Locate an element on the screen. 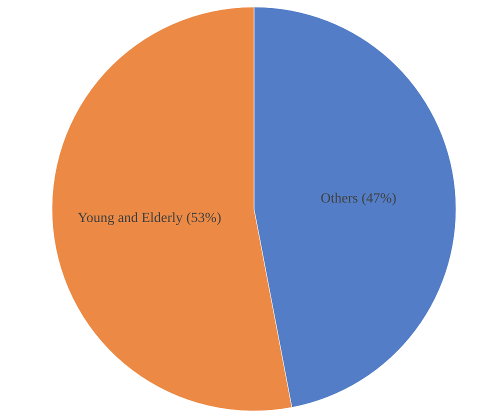 Image resolution: width=504 pixels, height=419 pixels. slice-label: Others (47%) is located at coordinates (358, 198).